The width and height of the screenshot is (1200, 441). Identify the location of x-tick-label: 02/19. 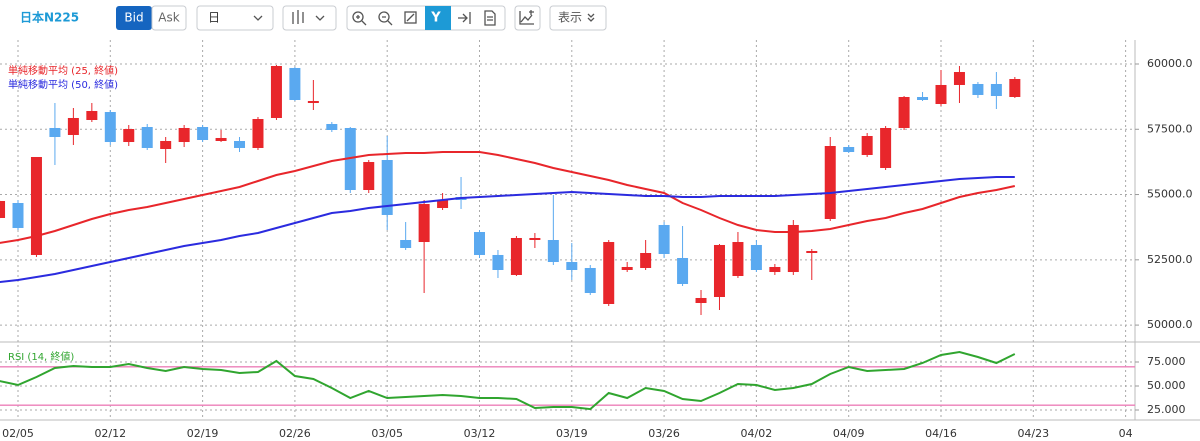
(203, 433).